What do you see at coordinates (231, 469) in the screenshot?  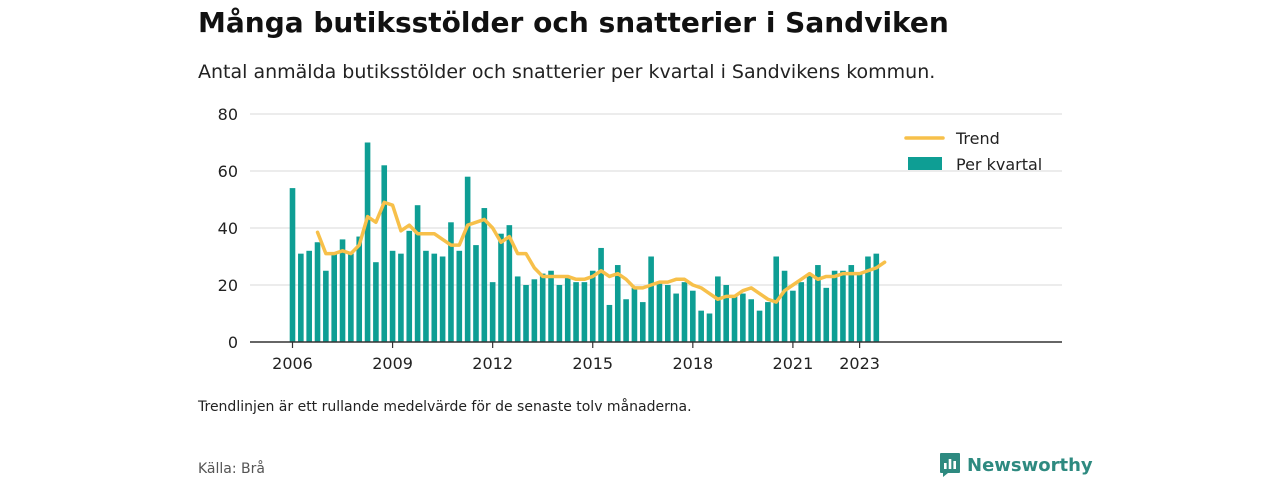 I see `source-credit: Källa: Brå` at bounding box center [231, 469].